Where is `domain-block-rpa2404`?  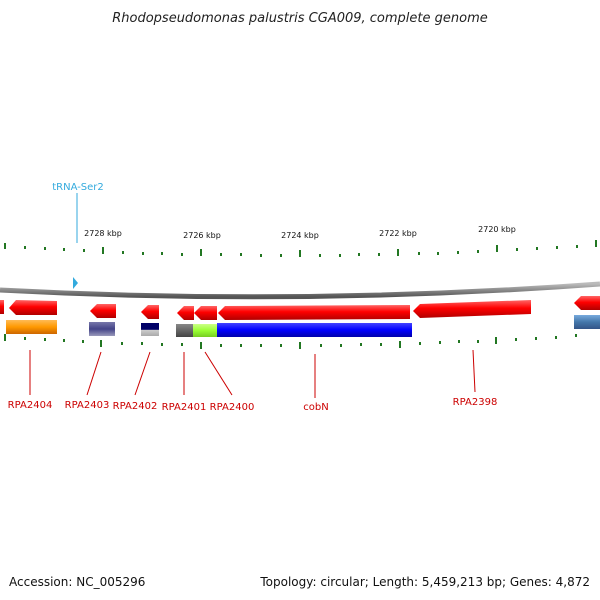
domain-block-rpa2404 is located at coordinates (31, 327).